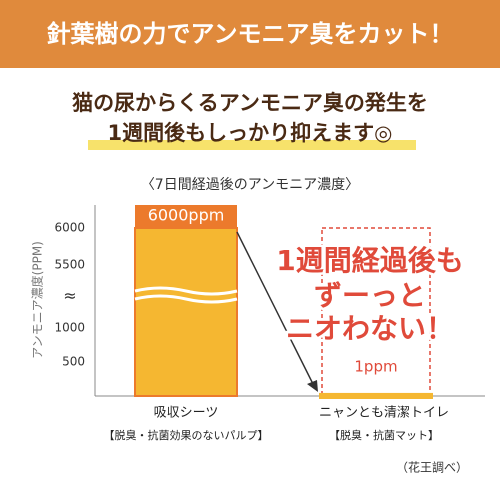 The image size is (500, 504). What do you see at coordinates (186, 312) in the screenshot?
I see `bar` at bounding box center [186, 312].